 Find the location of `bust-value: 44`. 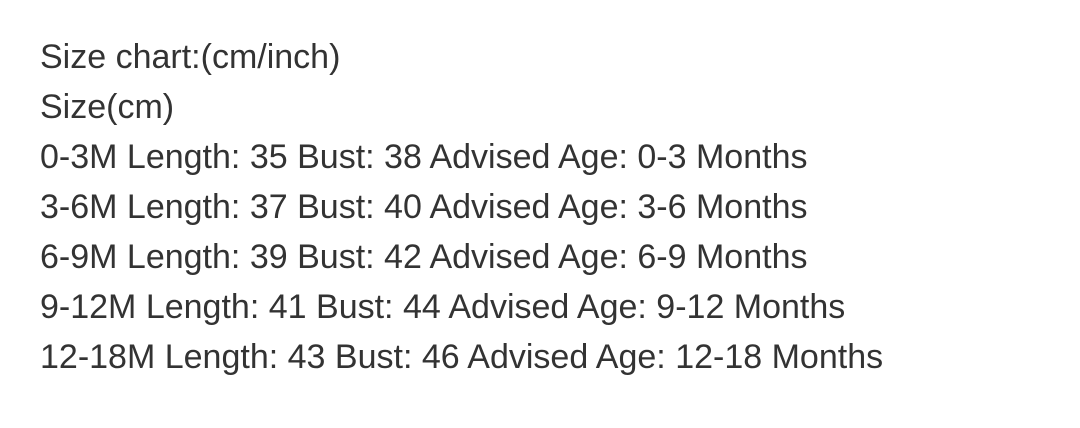

bust-value: 44 is located at coordinates (421, 307).